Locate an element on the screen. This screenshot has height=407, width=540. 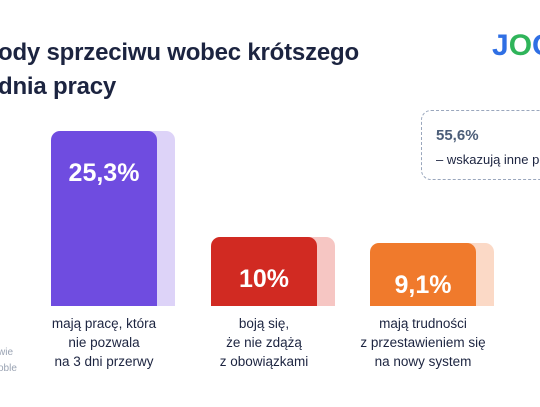
category-label-line: z przestawieniem się is located at coordinates (423, 342).